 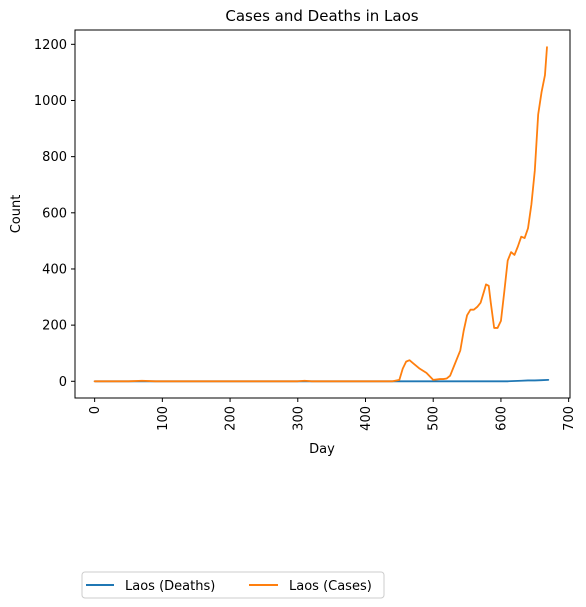 I want to click on x-tick-label: 100, so click(x=163, y=418).